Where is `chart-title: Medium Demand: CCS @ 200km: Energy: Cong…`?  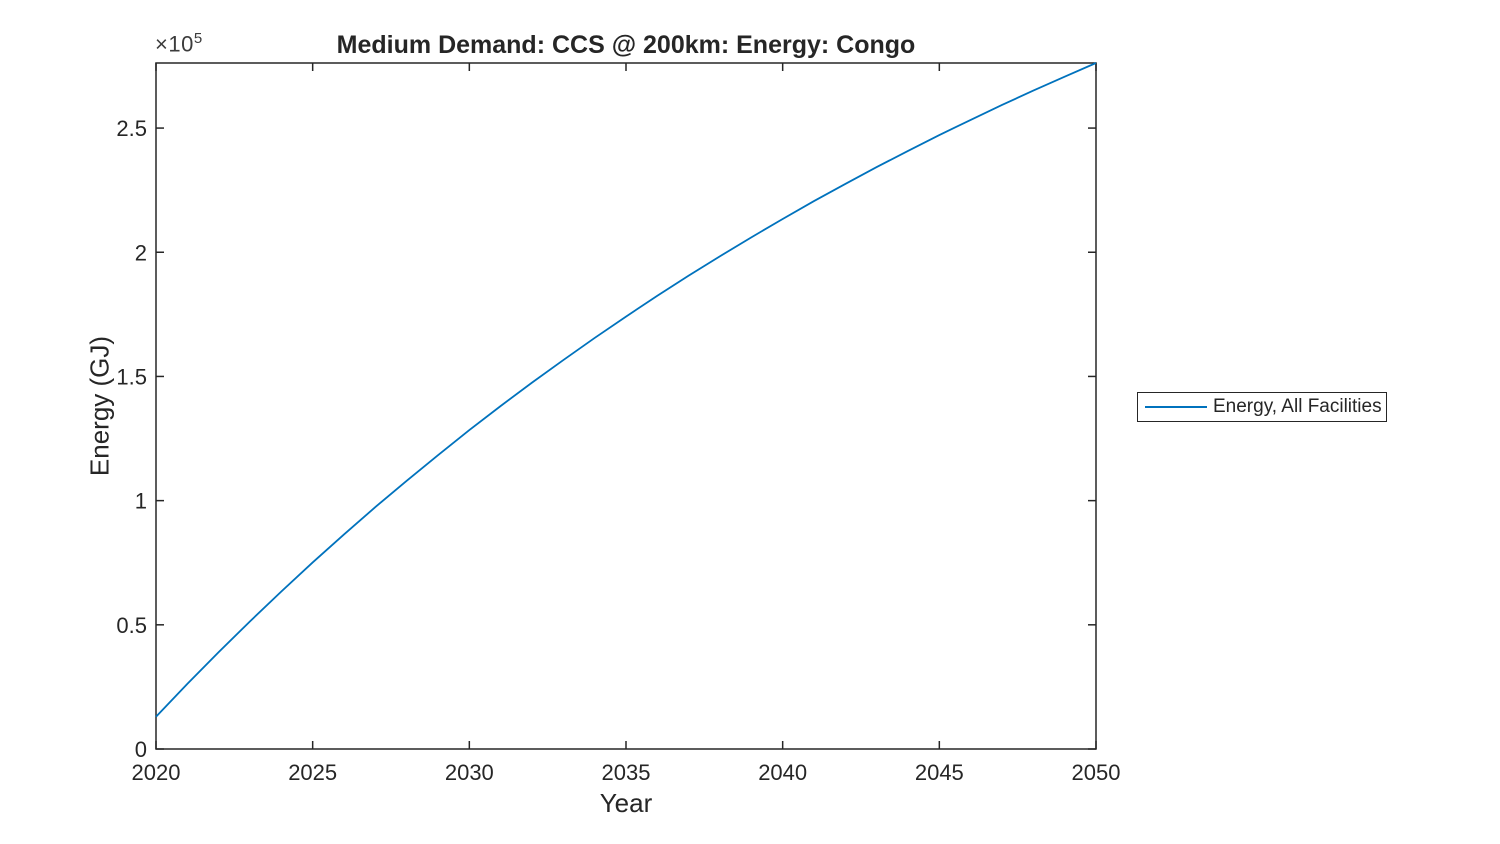
chart-title: Medium Demand: CCS @ 200km: Energy: Cong… is located at coordinates (626, 45).